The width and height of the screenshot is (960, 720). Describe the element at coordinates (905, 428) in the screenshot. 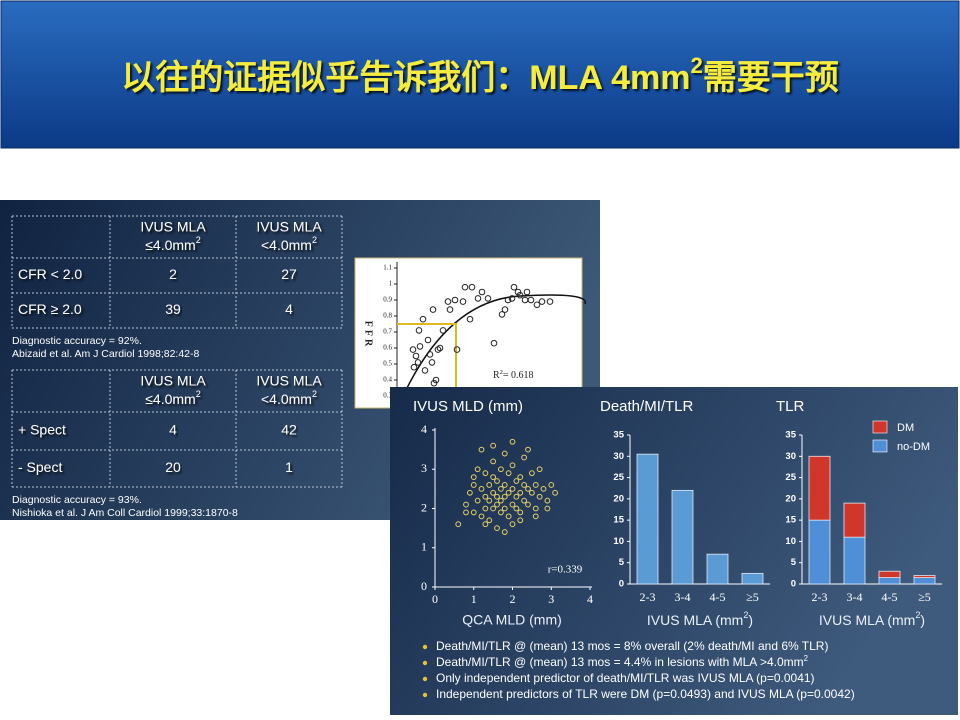

I see `legend-label: DM` at that location.